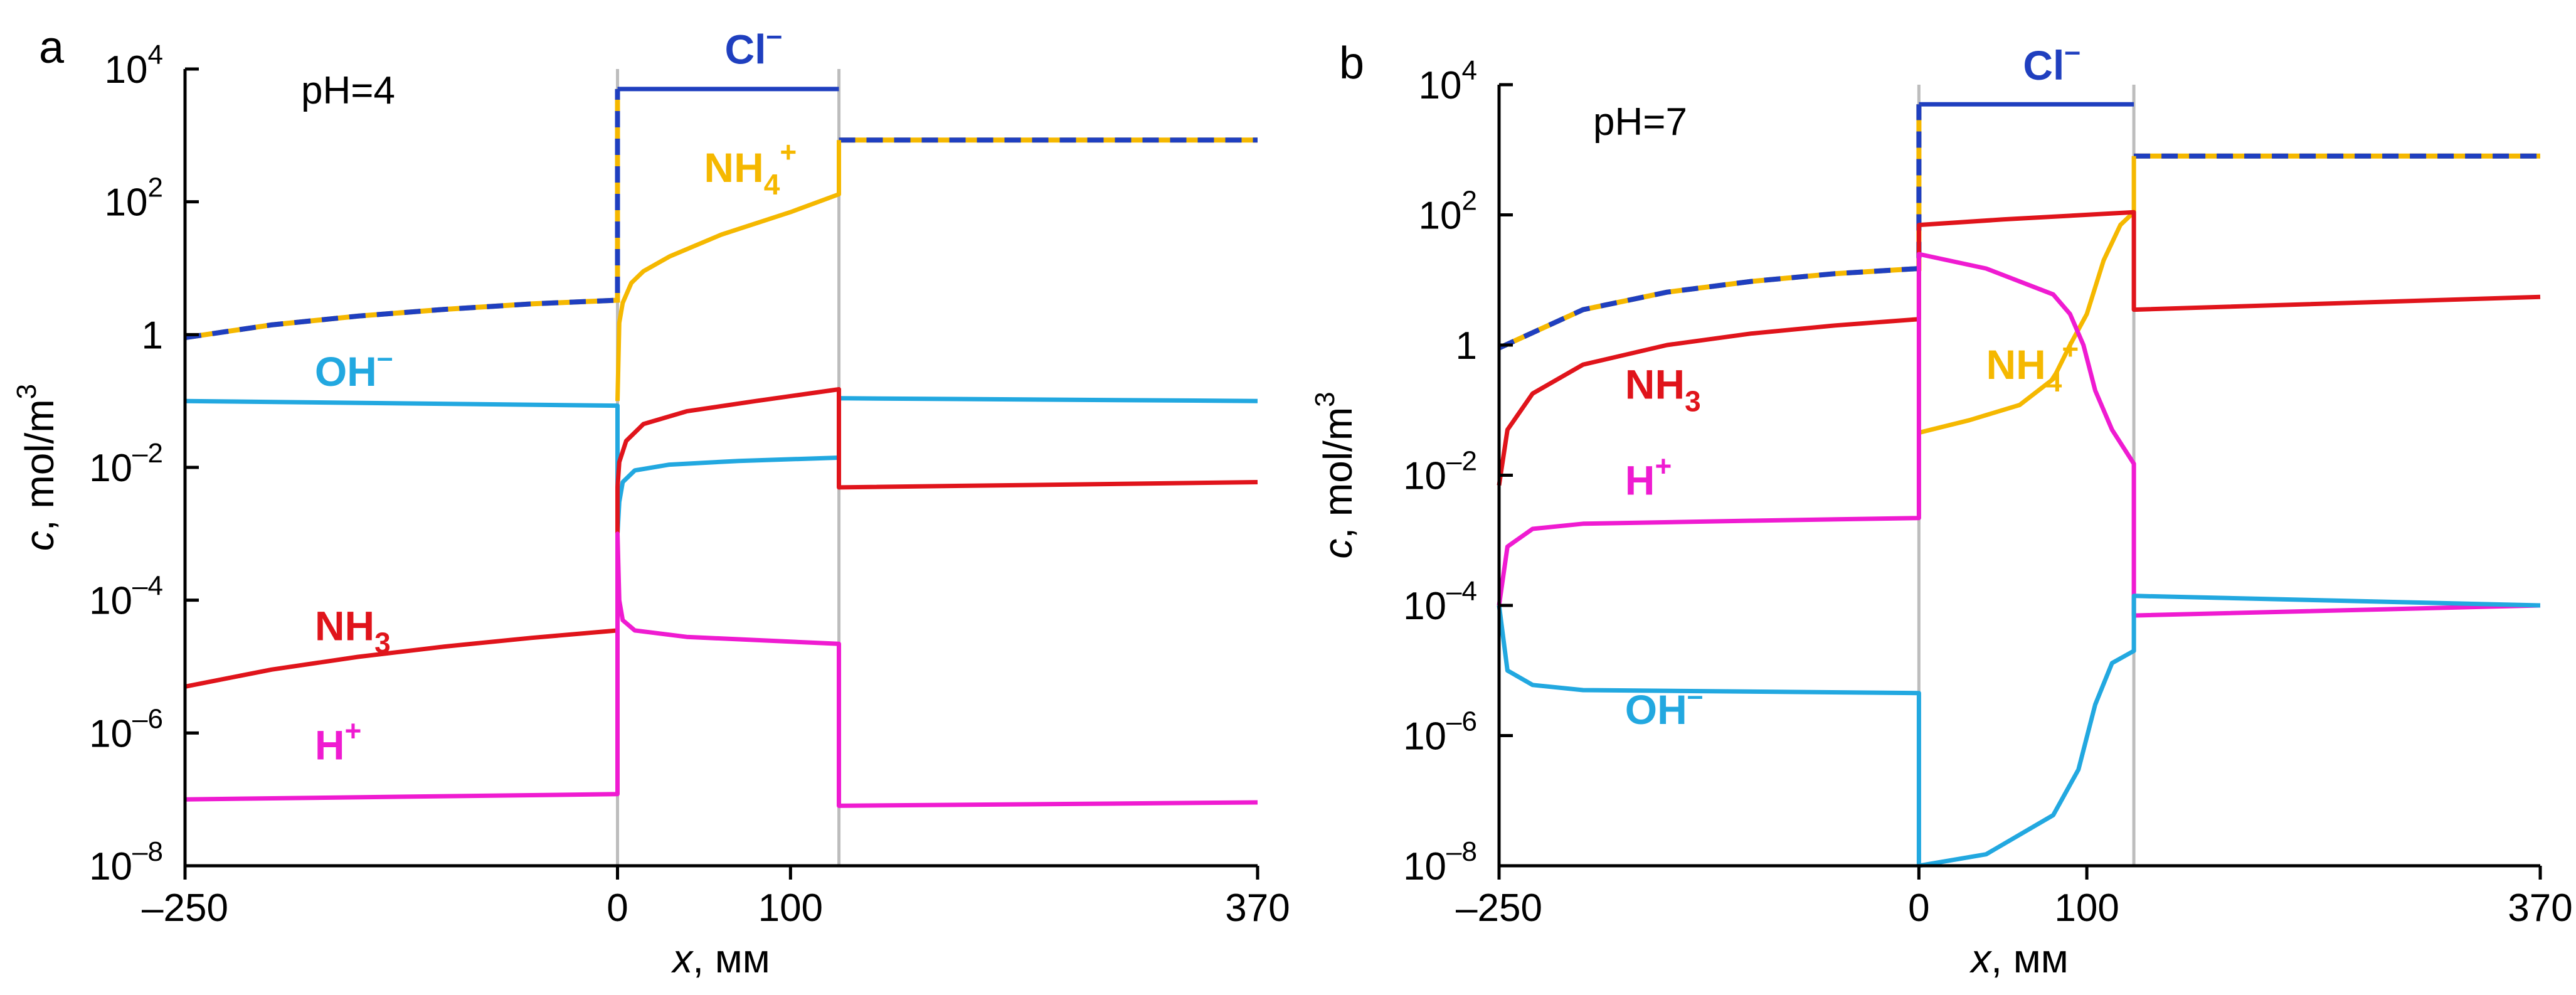  Describe the element at coordinates (1351, 63) in the screenshot. I see `panel-label: b` at that location.